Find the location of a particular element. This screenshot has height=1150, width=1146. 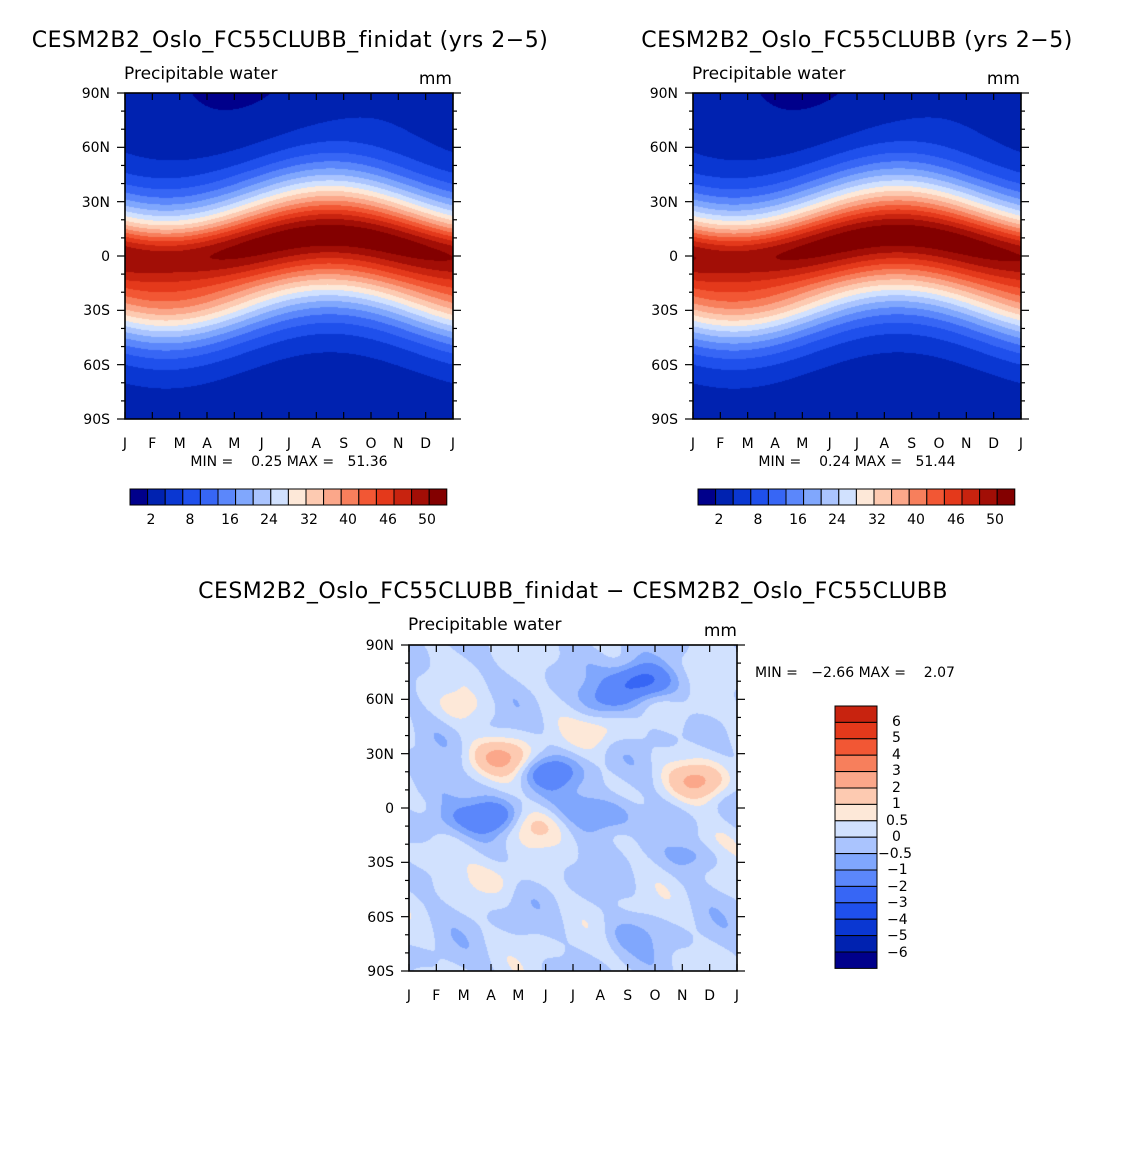

colorbar-label: 3 is located at coordinates (896, 771).